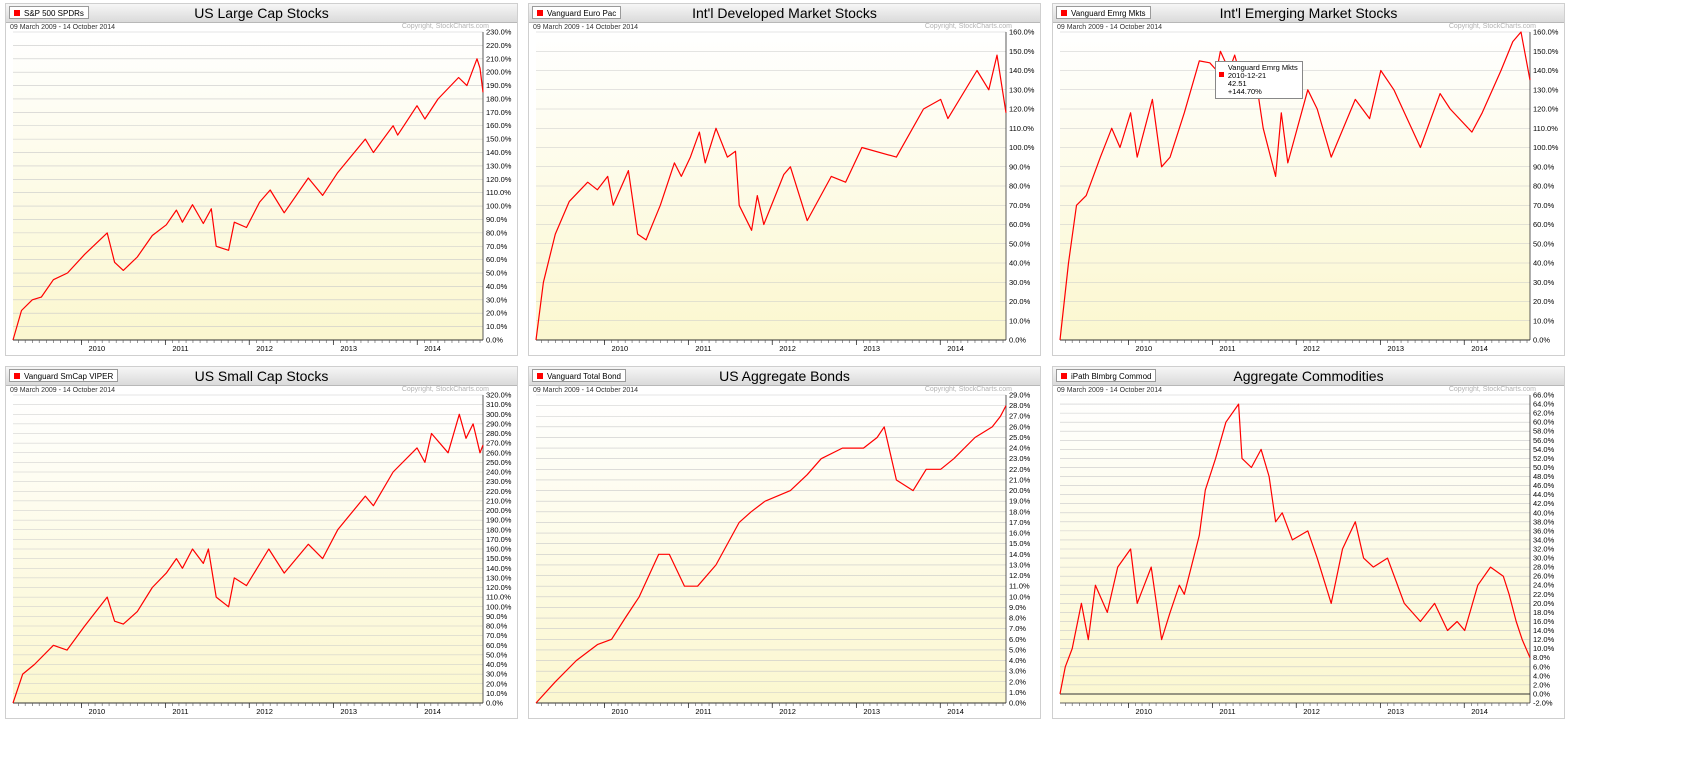 The width and height of the screenshot is (1681, 776). What do you see at coordinates (771, 554) in the screenshot?
I see `series-line` at bounding box center [771, 554].